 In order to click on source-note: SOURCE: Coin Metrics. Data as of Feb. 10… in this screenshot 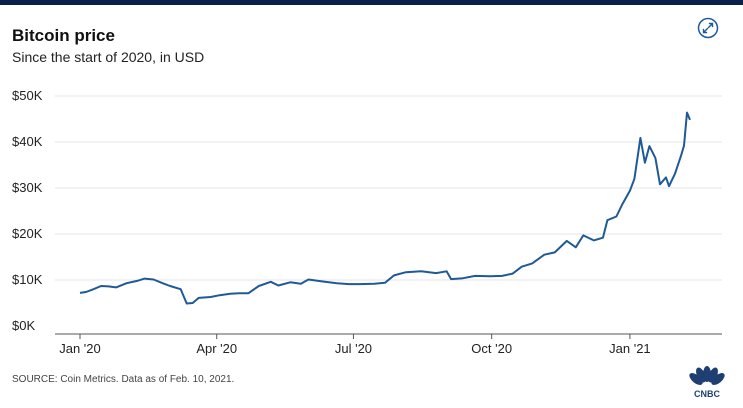, I will do `click(123, 379)`.